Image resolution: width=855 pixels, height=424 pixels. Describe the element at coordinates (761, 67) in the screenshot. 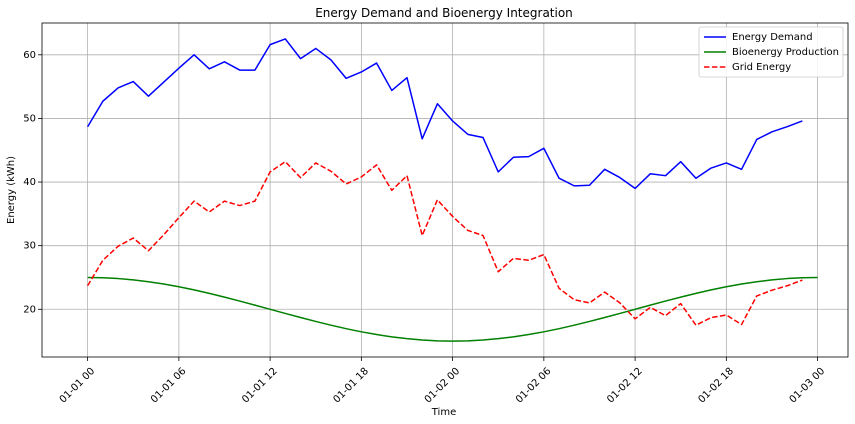

I see `legend-label: Grid Energy` at that location.